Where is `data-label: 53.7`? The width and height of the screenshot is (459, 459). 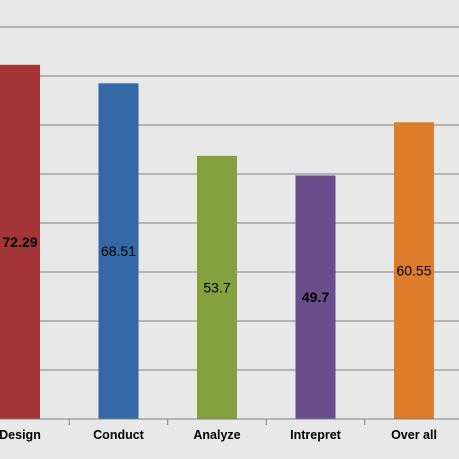
data-label: 53.7 is located at coordinates (216, 287).